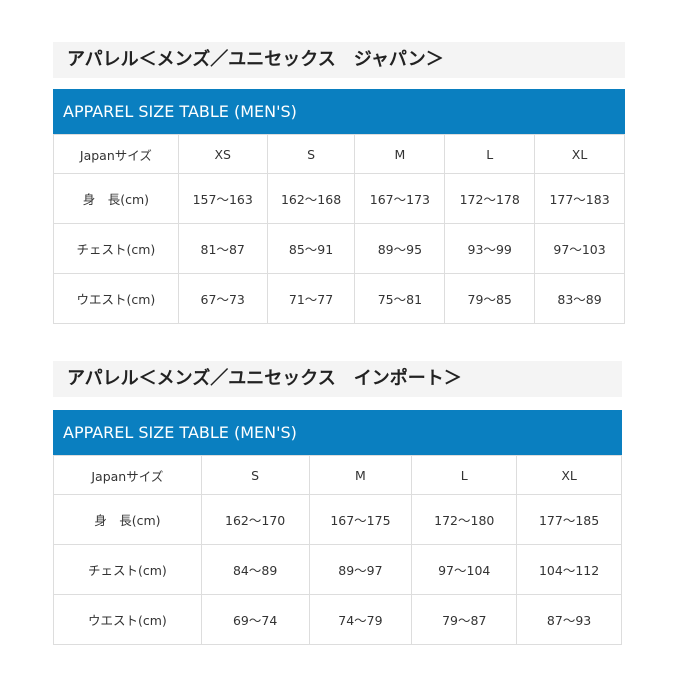  I want to click on table-row: チェスト(cm) 84～89 89～97 97～104 104～112, so click(337, 569).